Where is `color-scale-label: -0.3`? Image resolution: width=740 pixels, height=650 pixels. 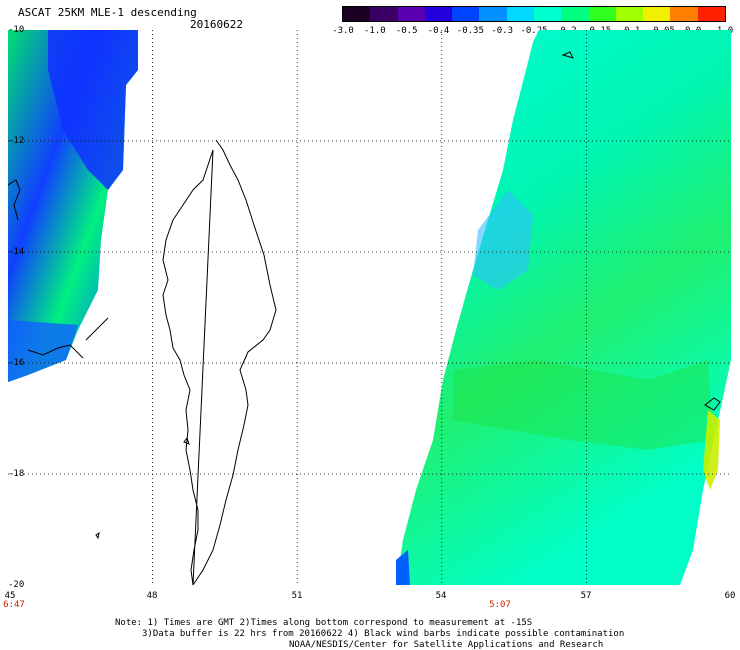 color-scale-label: -0.3 is located at coordinates (502, 31).